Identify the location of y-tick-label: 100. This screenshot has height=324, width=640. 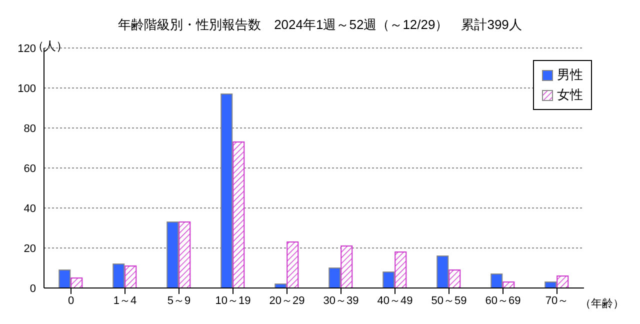
(27, 88).